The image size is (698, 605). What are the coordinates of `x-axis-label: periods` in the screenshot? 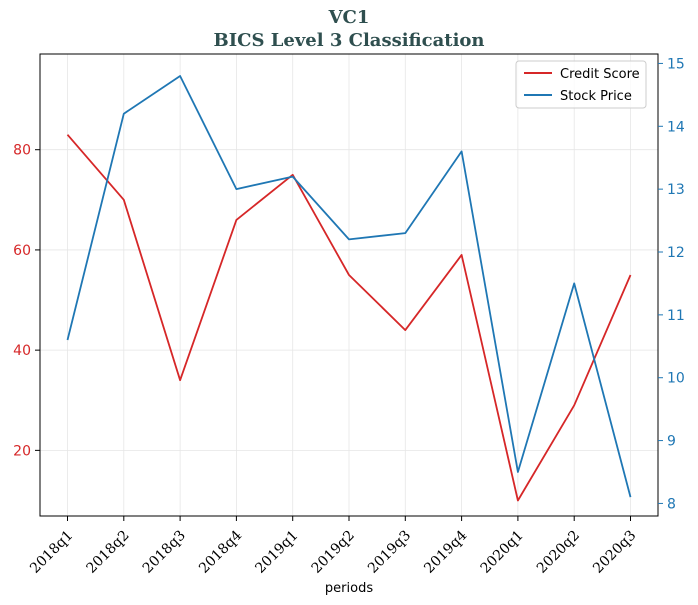 It's located at (349, 588).